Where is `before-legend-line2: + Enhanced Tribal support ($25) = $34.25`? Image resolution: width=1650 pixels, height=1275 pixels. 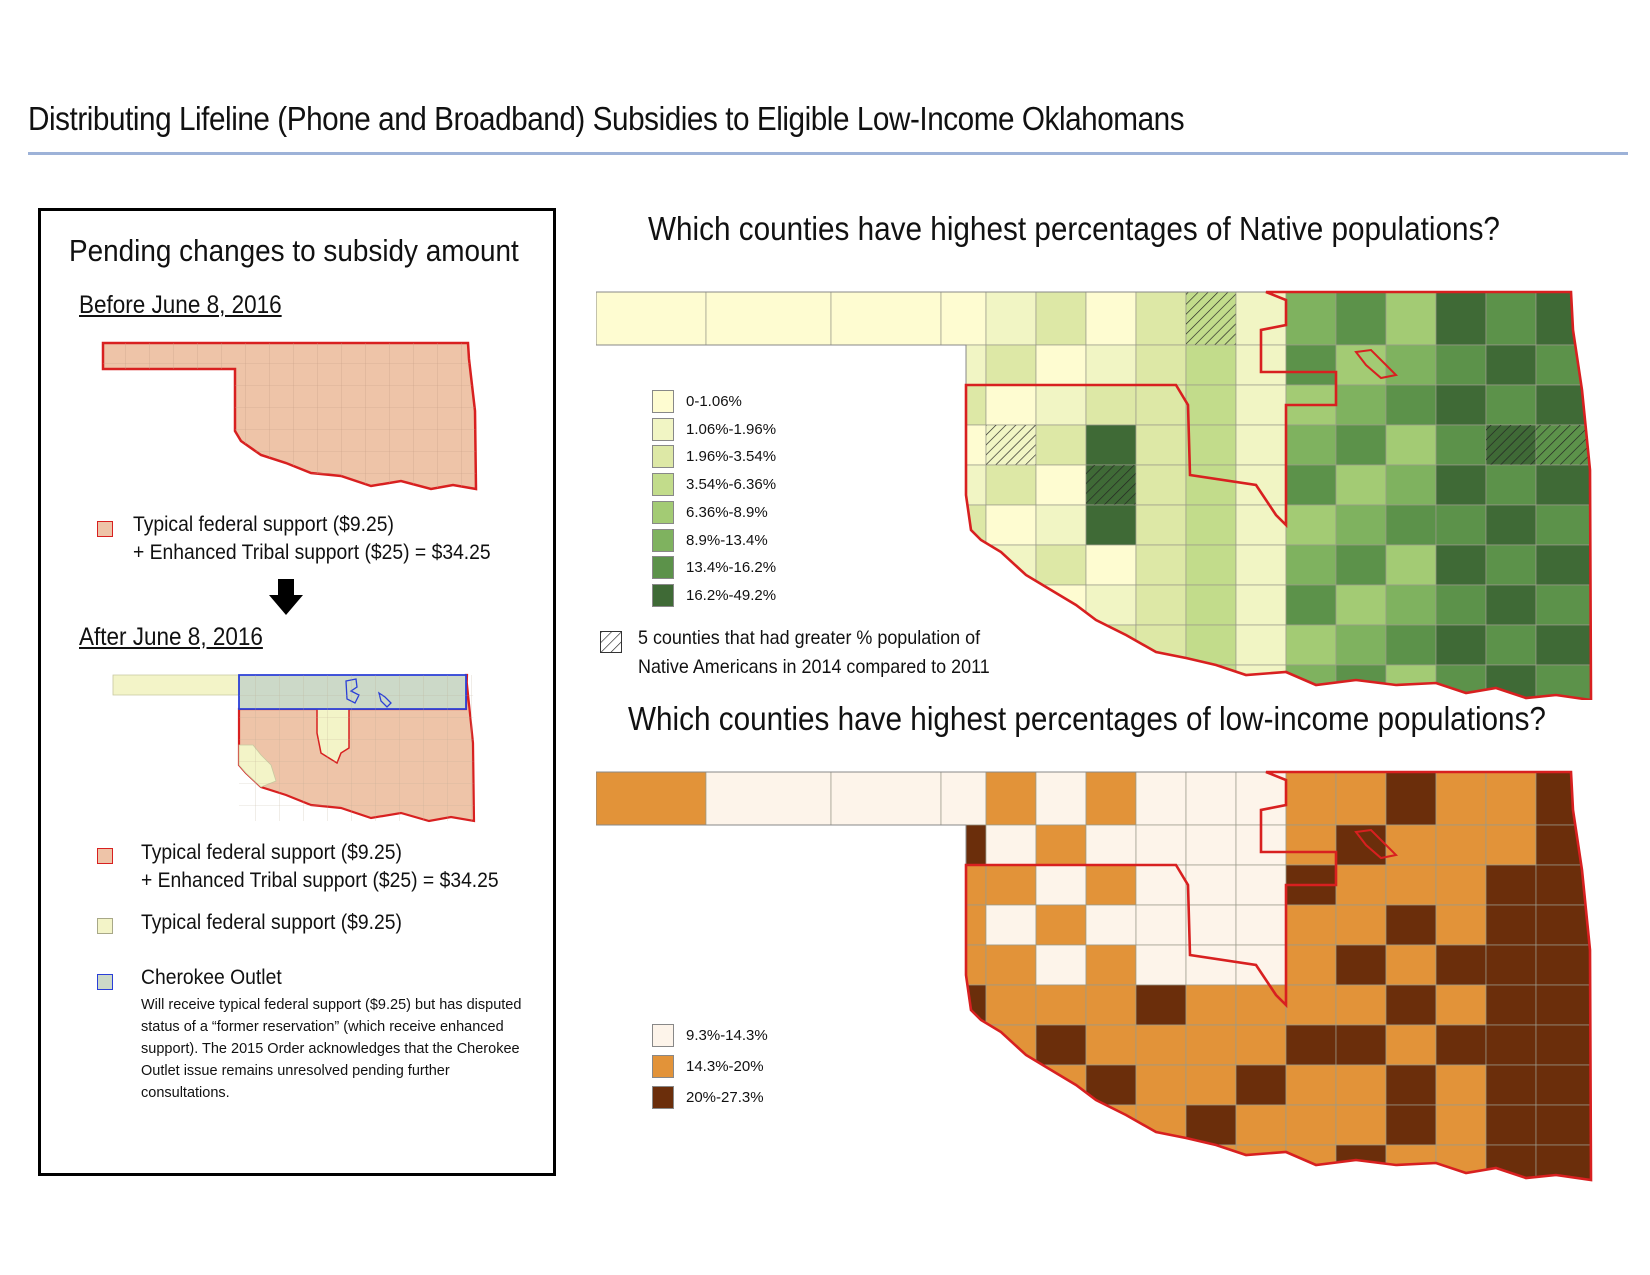
before-legend-line2: + Enhanced Tribal support ($25) = $34.25 is located at coordinates (312, 552).